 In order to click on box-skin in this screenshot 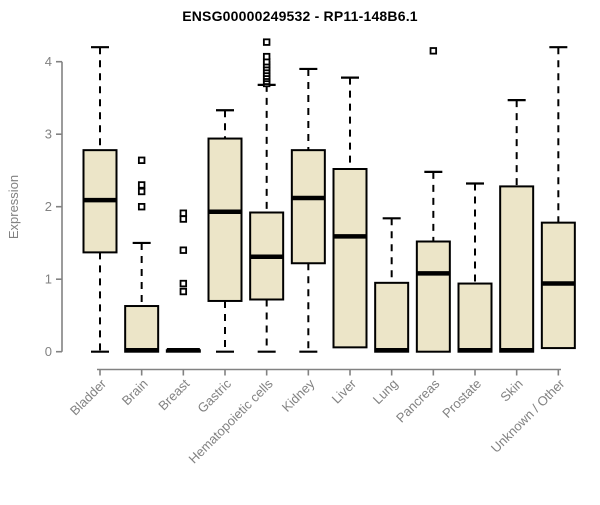, I will do `click(517, 269)`.